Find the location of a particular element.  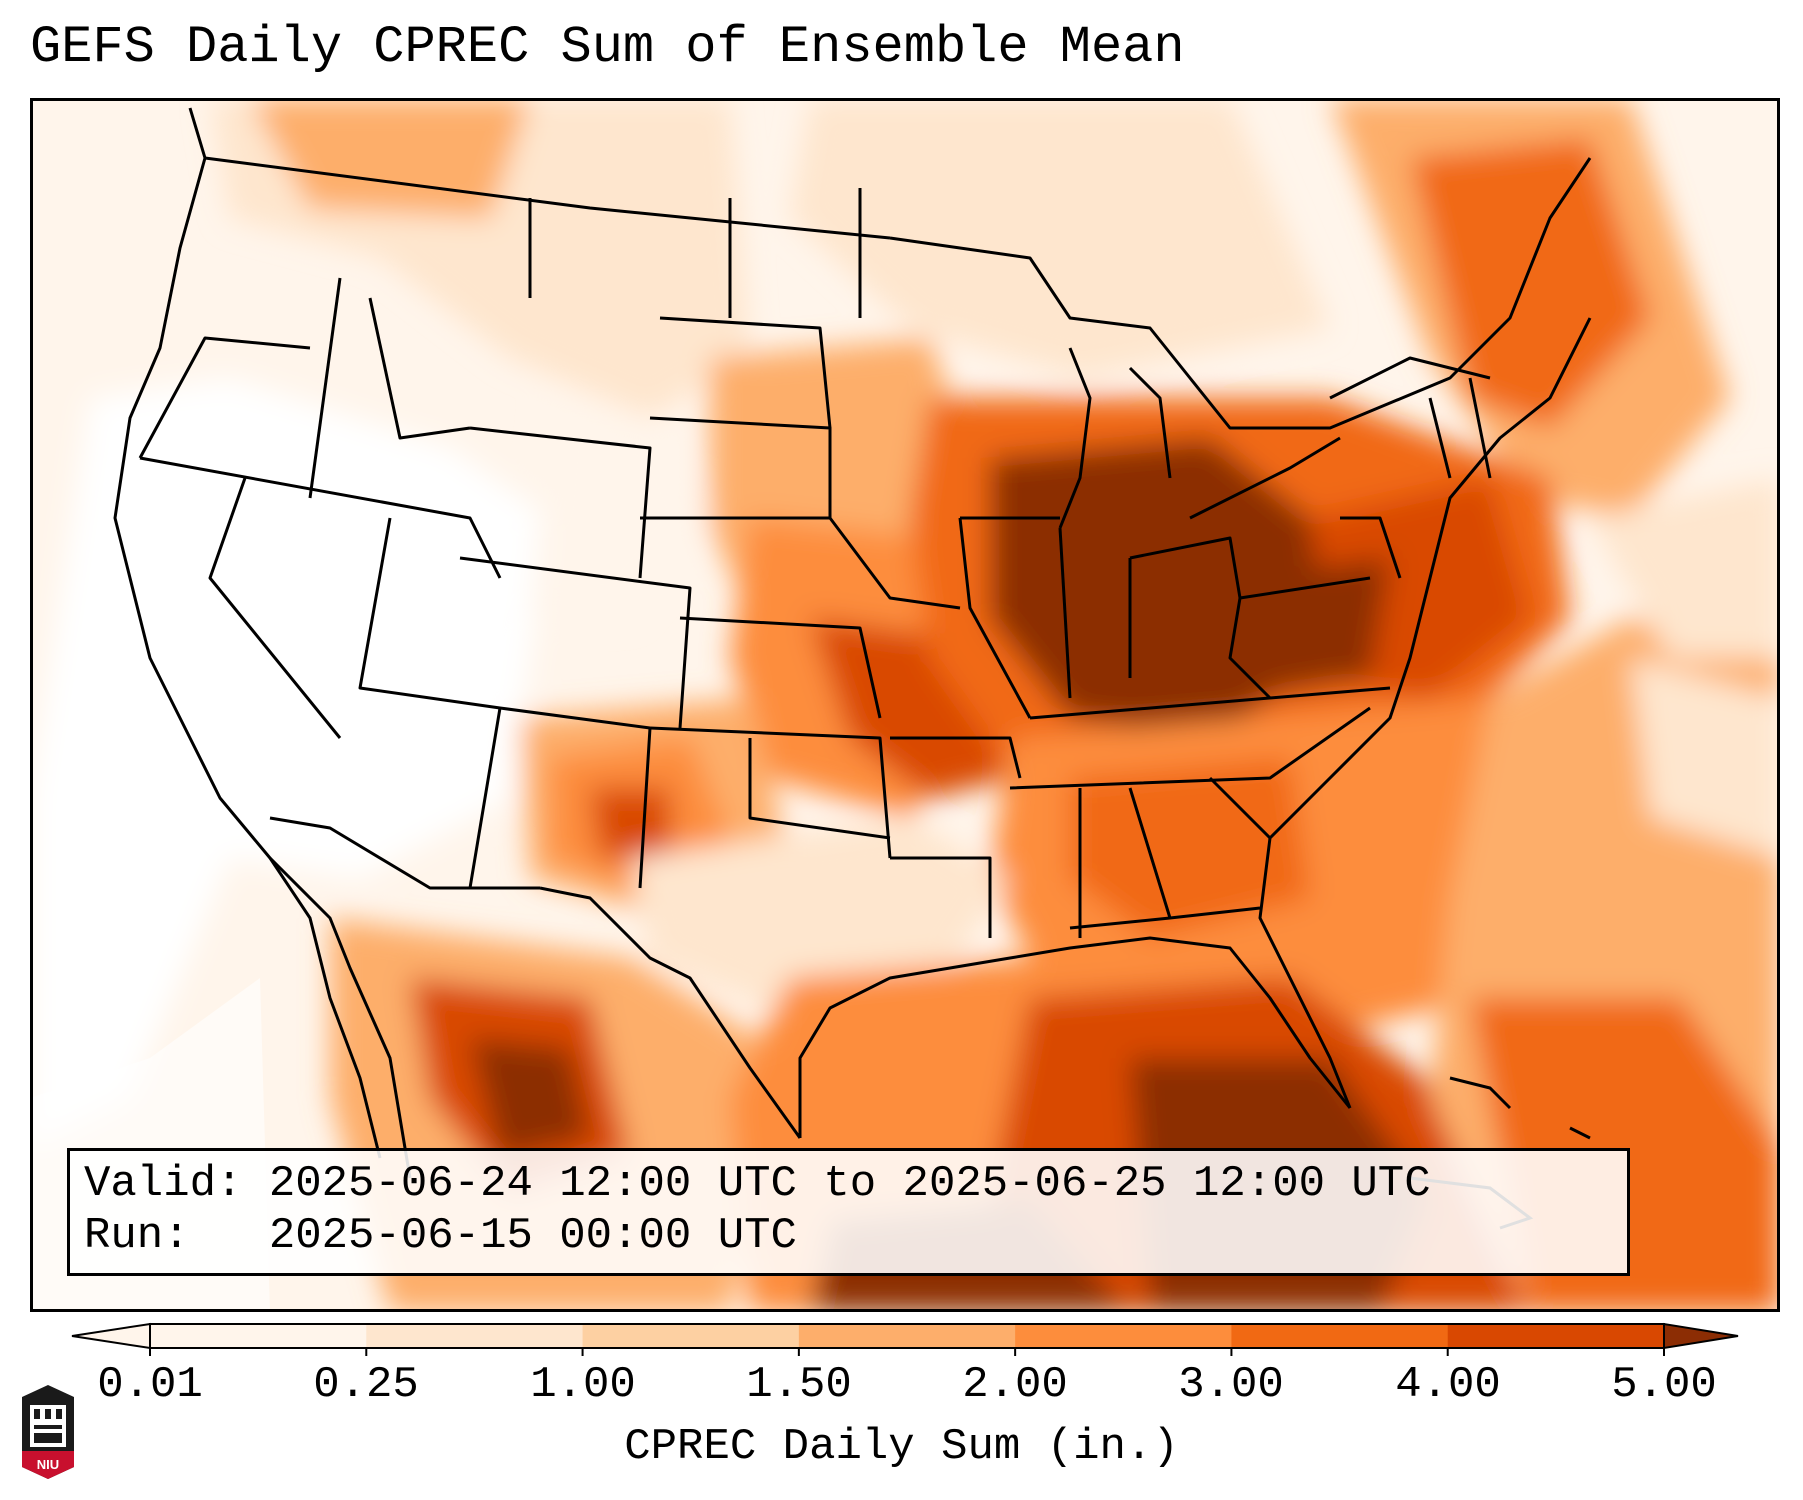

colorbar-extend-low is located at coordinates (111, 1336).